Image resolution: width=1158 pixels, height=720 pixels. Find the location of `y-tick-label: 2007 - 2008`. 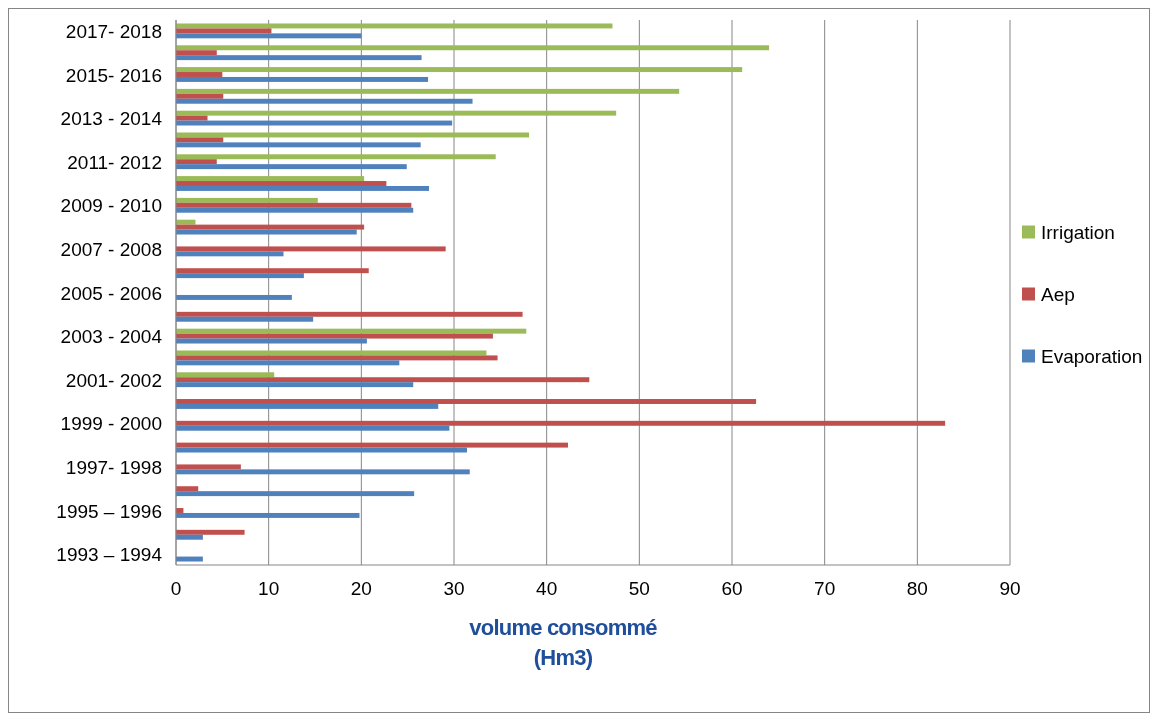

y-tick-label: 2007 - 2008 is located at coordinates (111, 249).